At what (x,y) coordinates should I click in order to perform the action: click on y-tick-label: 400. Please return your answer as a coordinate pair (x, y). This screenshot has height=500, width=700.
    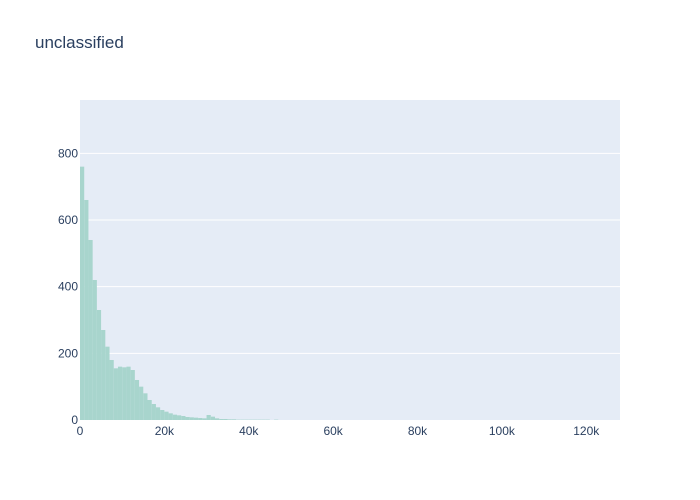
    Looking at the image, I should click on (68, 287).